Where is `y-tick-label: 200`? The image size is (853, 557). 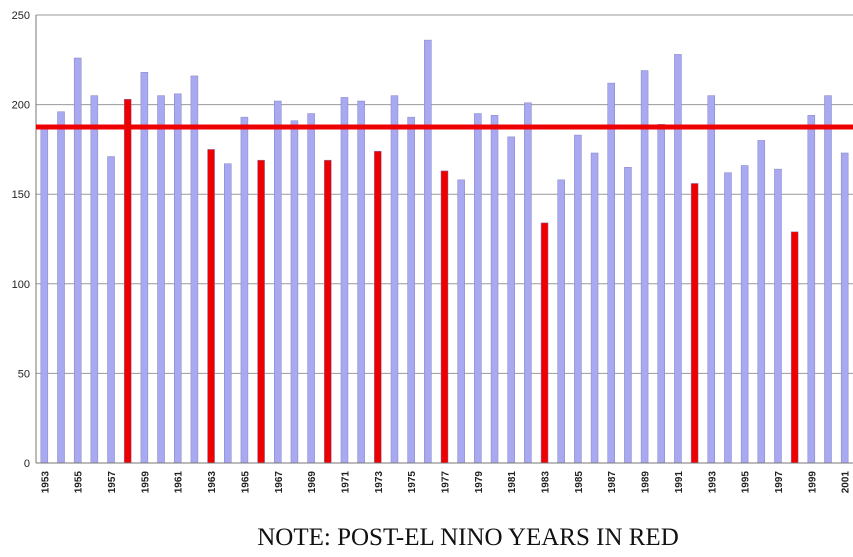
y-tick-label: 200 is located at coordinates (21, 106).